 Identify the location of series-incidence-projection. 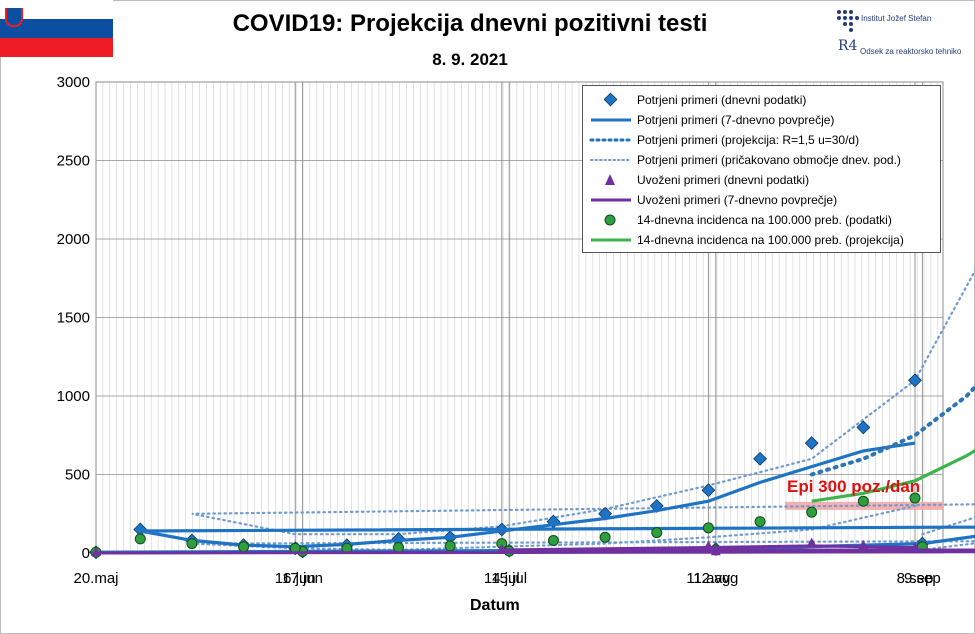
(893, 475).